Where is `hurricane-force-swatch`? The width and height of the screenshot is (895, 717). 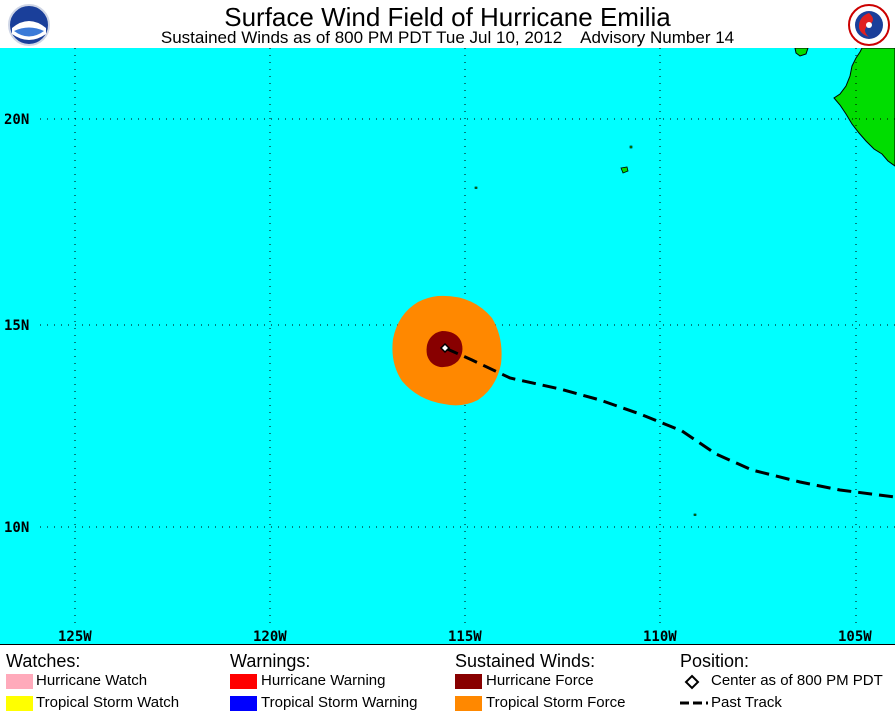 hurricane-force-swatch is located at coordinates (468, 681).